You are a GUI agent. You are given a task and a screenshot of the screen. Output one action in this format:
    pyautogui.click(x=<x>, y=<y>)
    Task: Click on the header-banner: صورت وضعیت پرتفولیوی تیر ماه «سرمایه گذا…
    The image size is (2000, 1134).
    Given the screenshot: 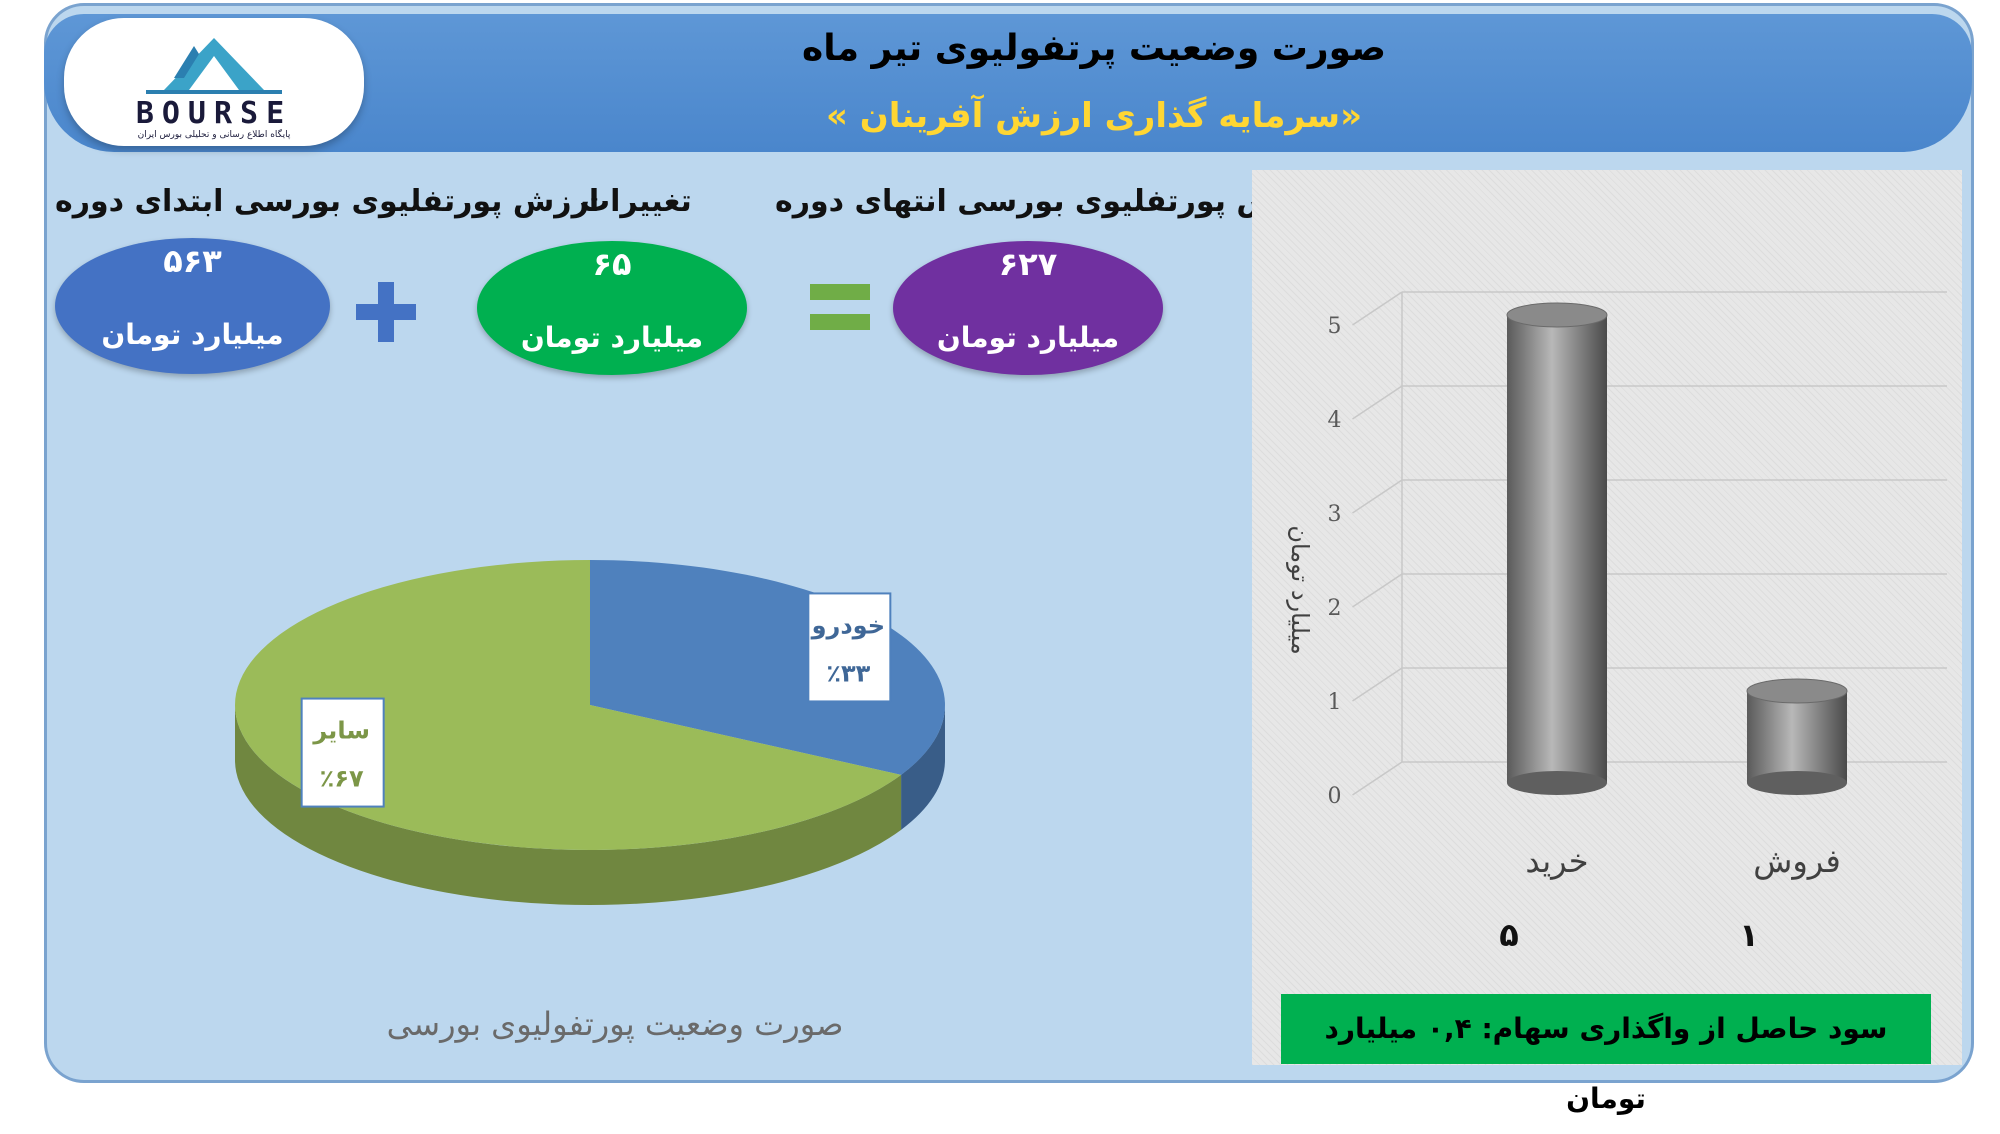 What is the action you would take?
    pyautogui.click(x=1008, y=83)
    